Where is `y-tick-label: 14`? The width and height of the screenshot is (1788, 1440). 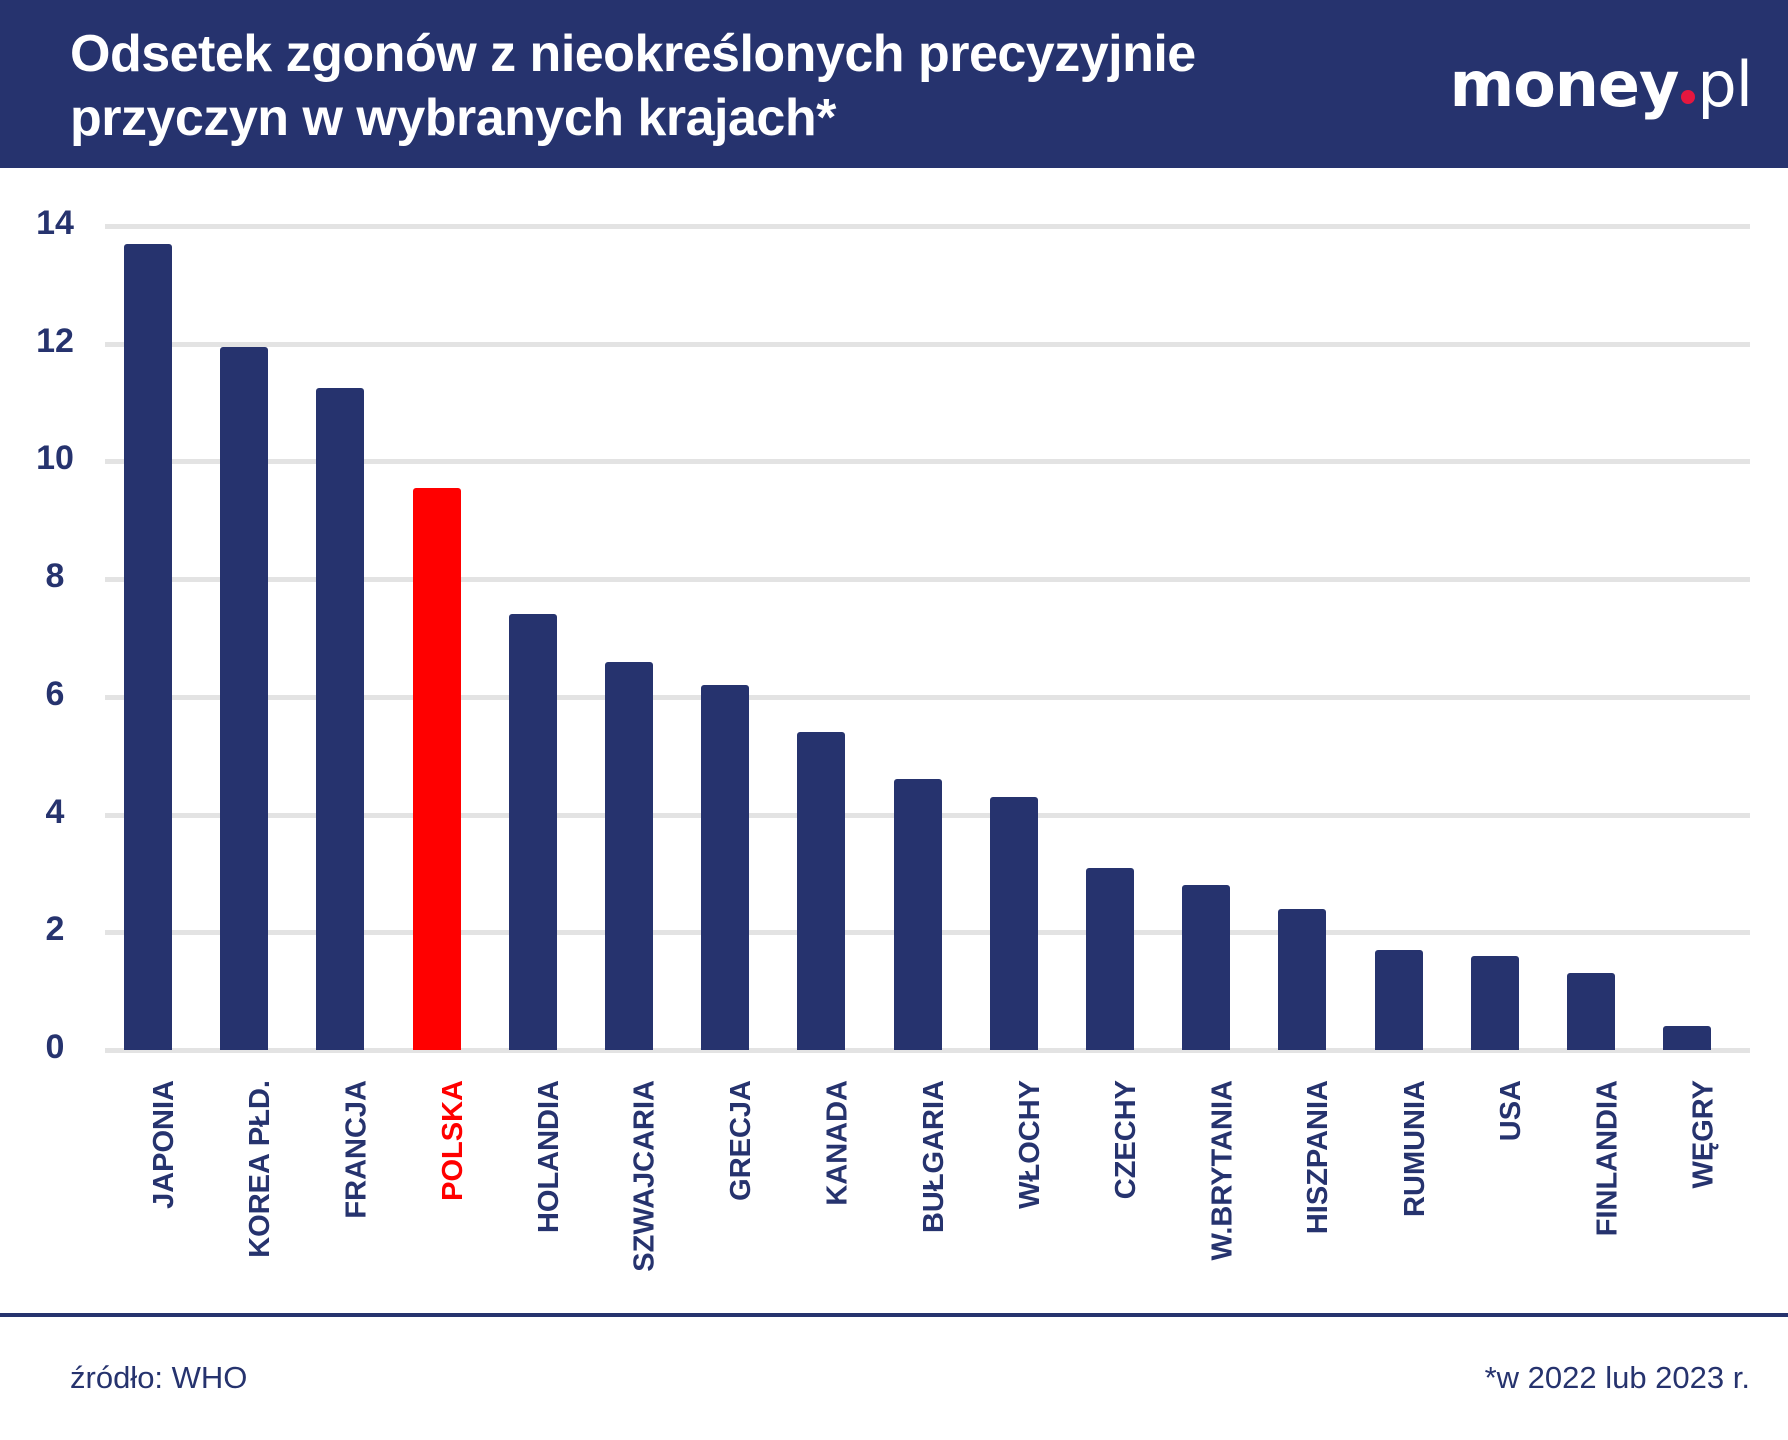
y-tick-label: 14 is located at coordinates (55, 223).